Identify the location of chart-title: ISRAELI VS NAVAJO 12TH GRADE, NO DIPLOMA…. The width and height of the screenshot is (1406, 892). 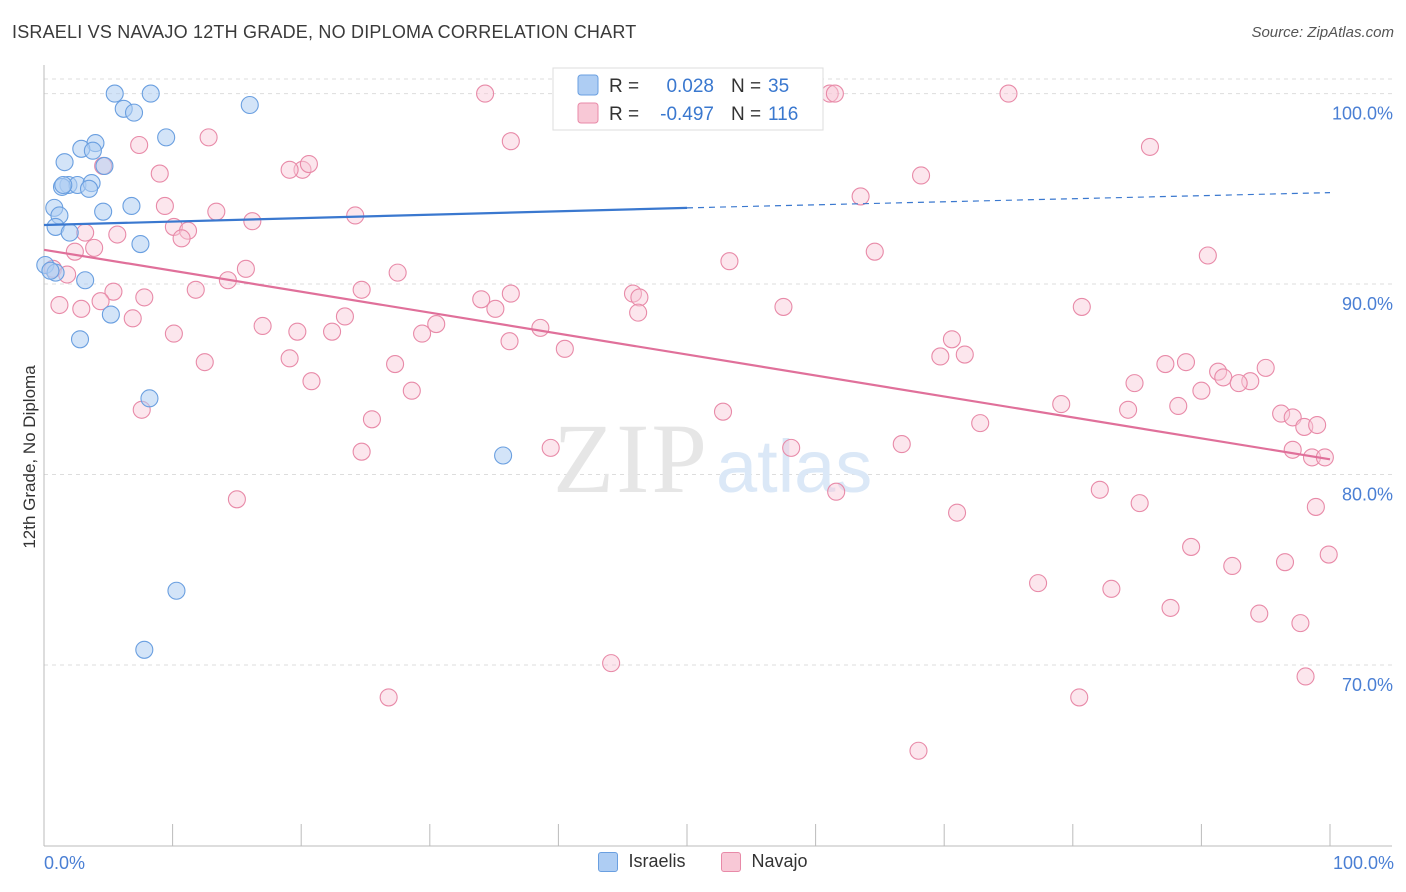
(324, 32).